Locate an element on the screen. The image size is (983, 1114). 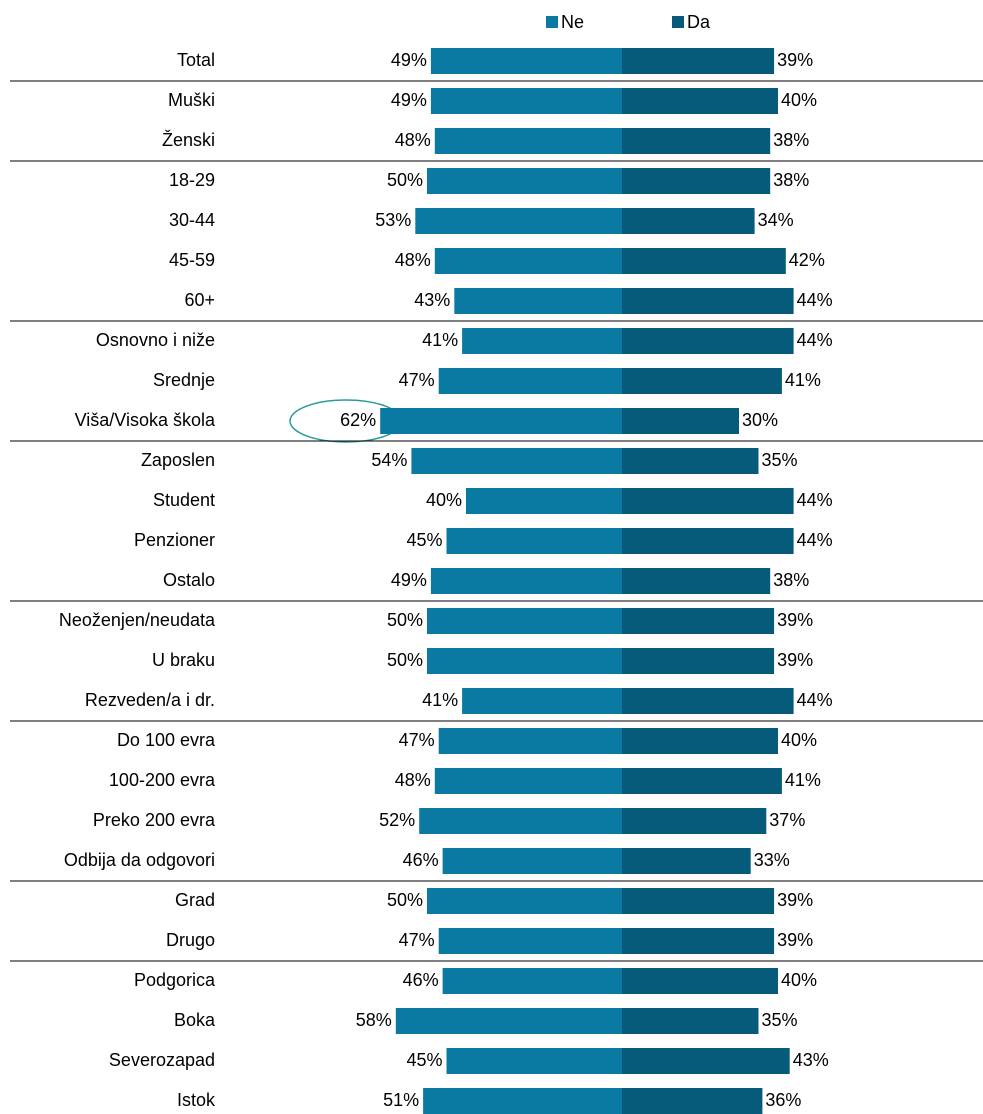
value-label: 36% is located at coordinates (783, 1100).